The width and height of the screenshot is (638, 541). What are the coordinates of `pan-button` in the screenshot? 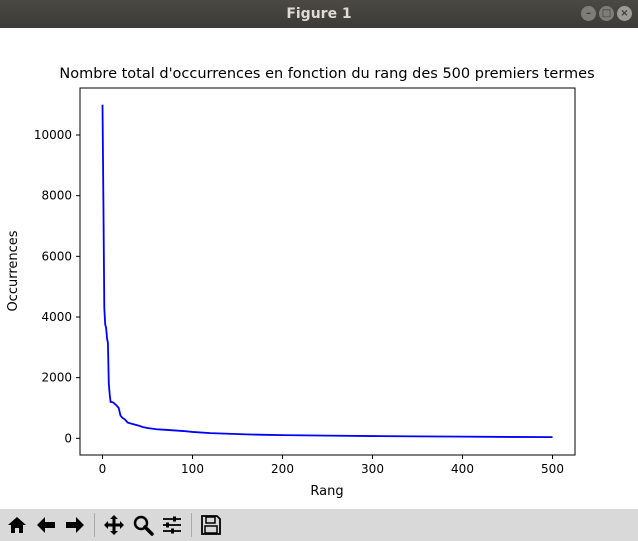 It's located at (114, 525).